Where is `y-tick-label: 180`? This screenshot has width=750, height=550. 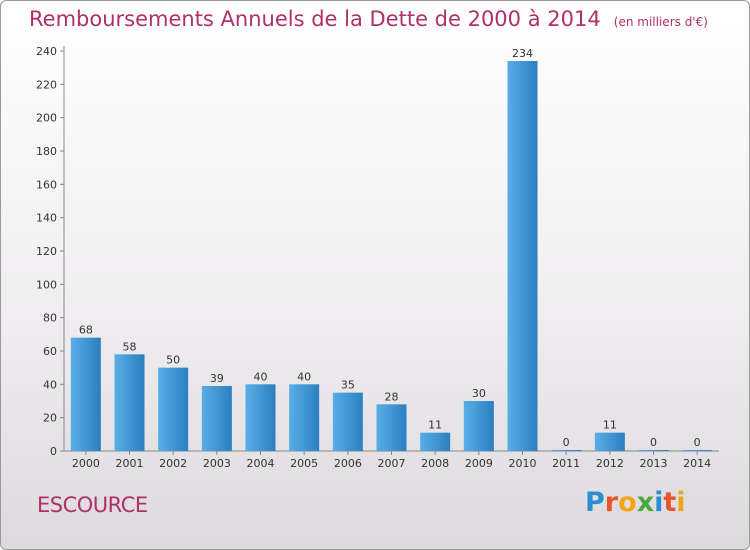 y-tick-label: 180 is located at coordinates (46, 151).